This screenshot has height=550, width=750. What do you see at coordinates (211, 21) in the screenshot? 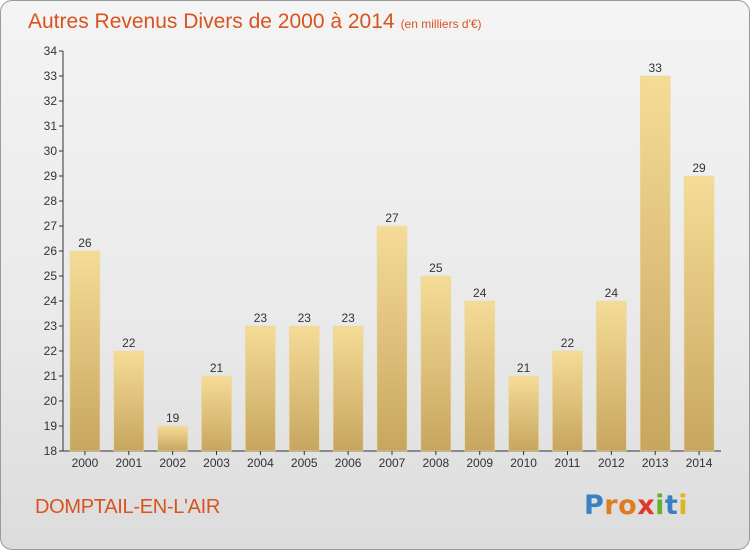
I see `chart-title-text: Autres Revenus Divers de 2000 à 2014` at bounding box center [211, 21].